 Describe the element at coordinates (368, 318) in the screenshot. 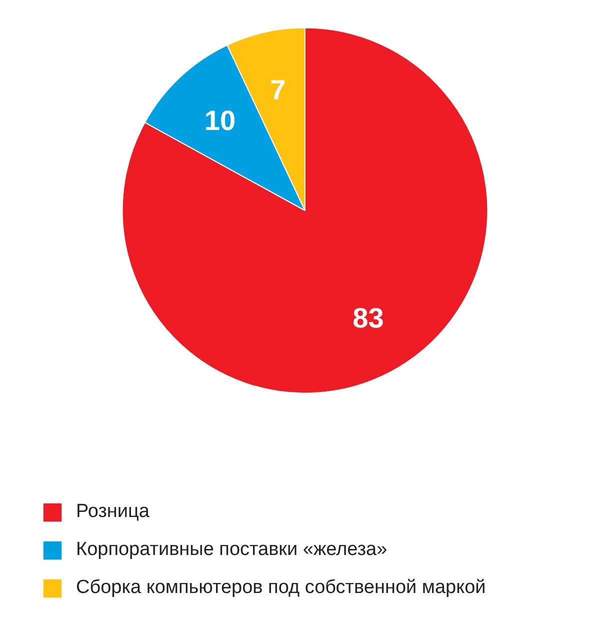

I see `data-label: 83` at that location.